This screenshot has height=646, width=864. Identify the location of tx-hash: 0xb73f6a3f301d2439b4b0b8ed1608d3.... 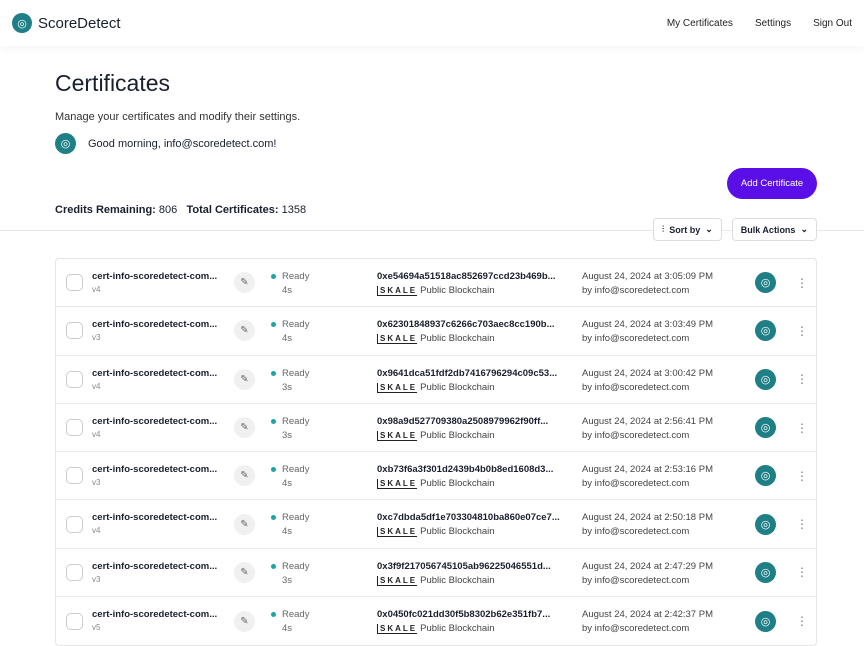
(465, 470).